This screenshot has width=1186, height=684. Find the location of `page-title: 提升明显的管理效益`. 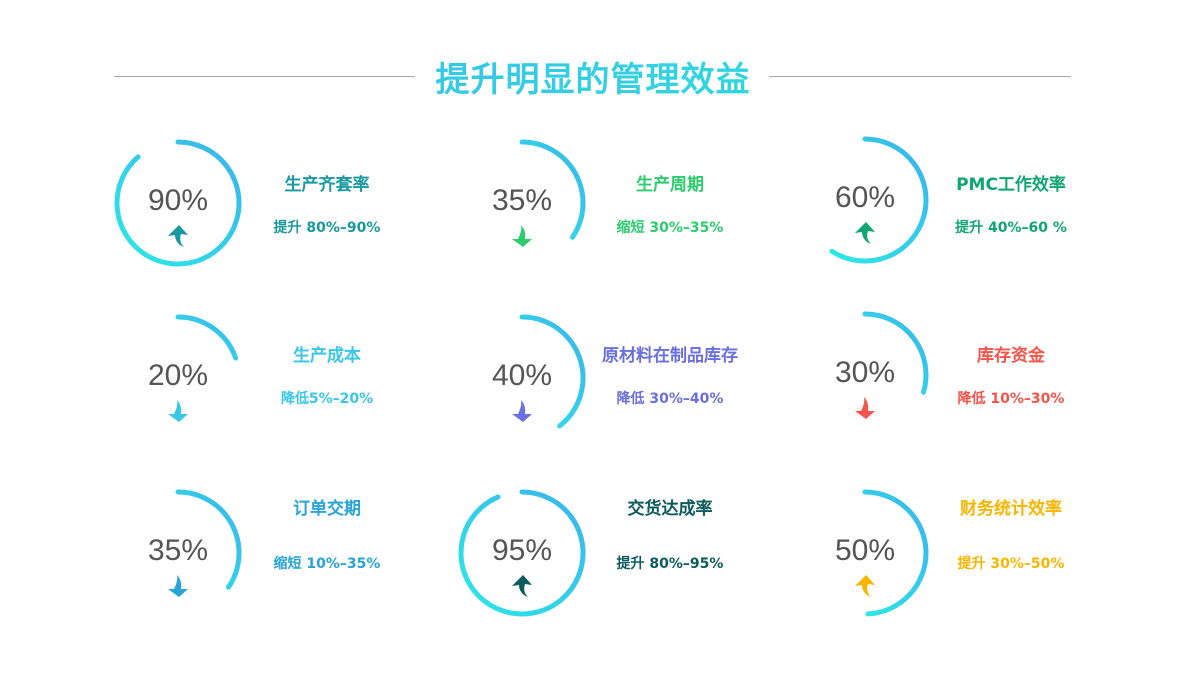

page-title: 提升明显的管理效益 is located at coordinates (593, 76).